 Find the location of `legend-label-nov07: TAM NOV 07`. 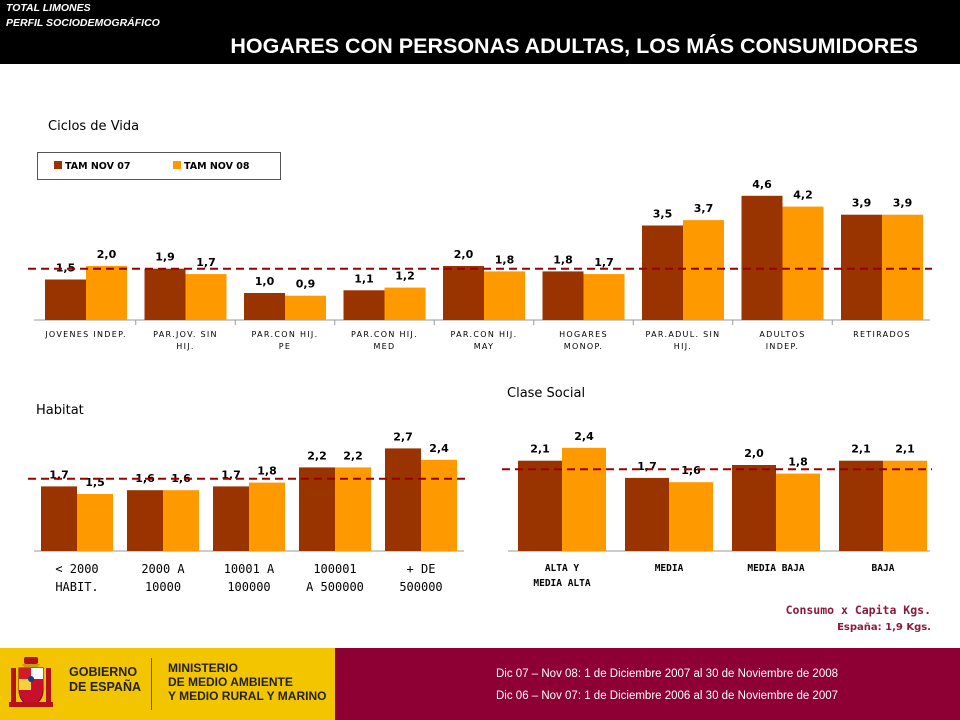

legend-label-nov07: TAM NOV 07 is located at coordinates (98, 166).